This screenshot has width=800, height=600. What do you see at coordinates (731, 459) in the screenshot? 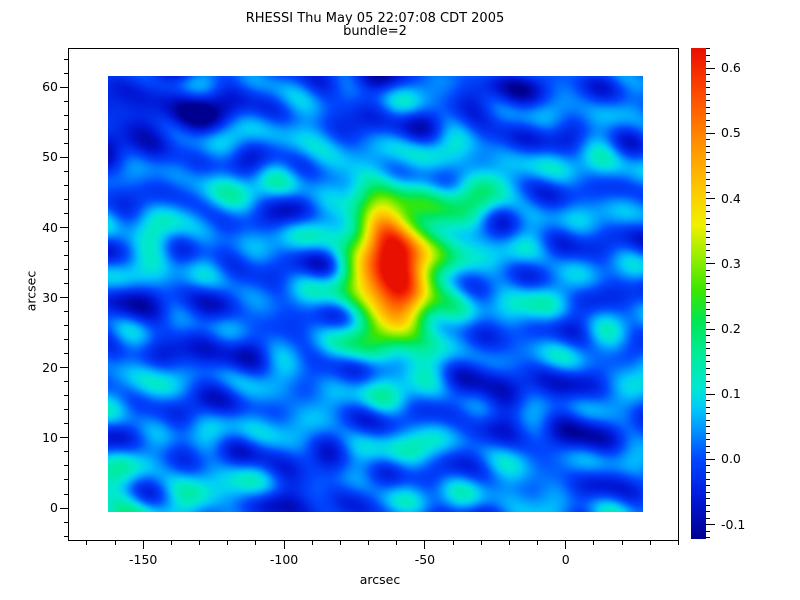
I see `colorbar-tick-label: 0.0` at bounding box center [731, 459].